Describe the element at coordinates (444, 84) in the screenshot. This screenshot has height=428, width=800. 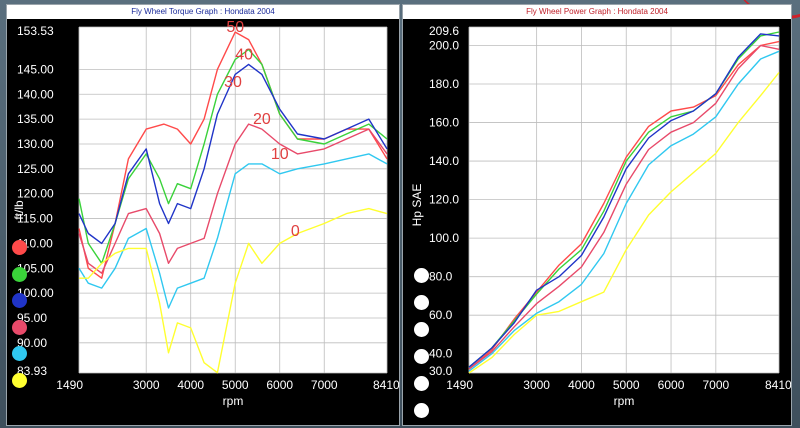
I see `y-tick-label: 180.0` at that location.